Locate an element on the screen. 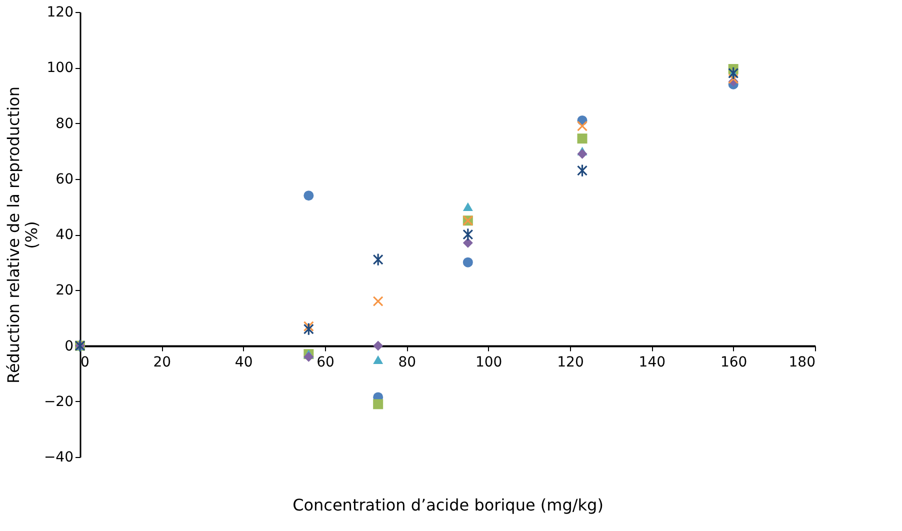  x-tick-label: 20 is located at coordinates (162, 362).